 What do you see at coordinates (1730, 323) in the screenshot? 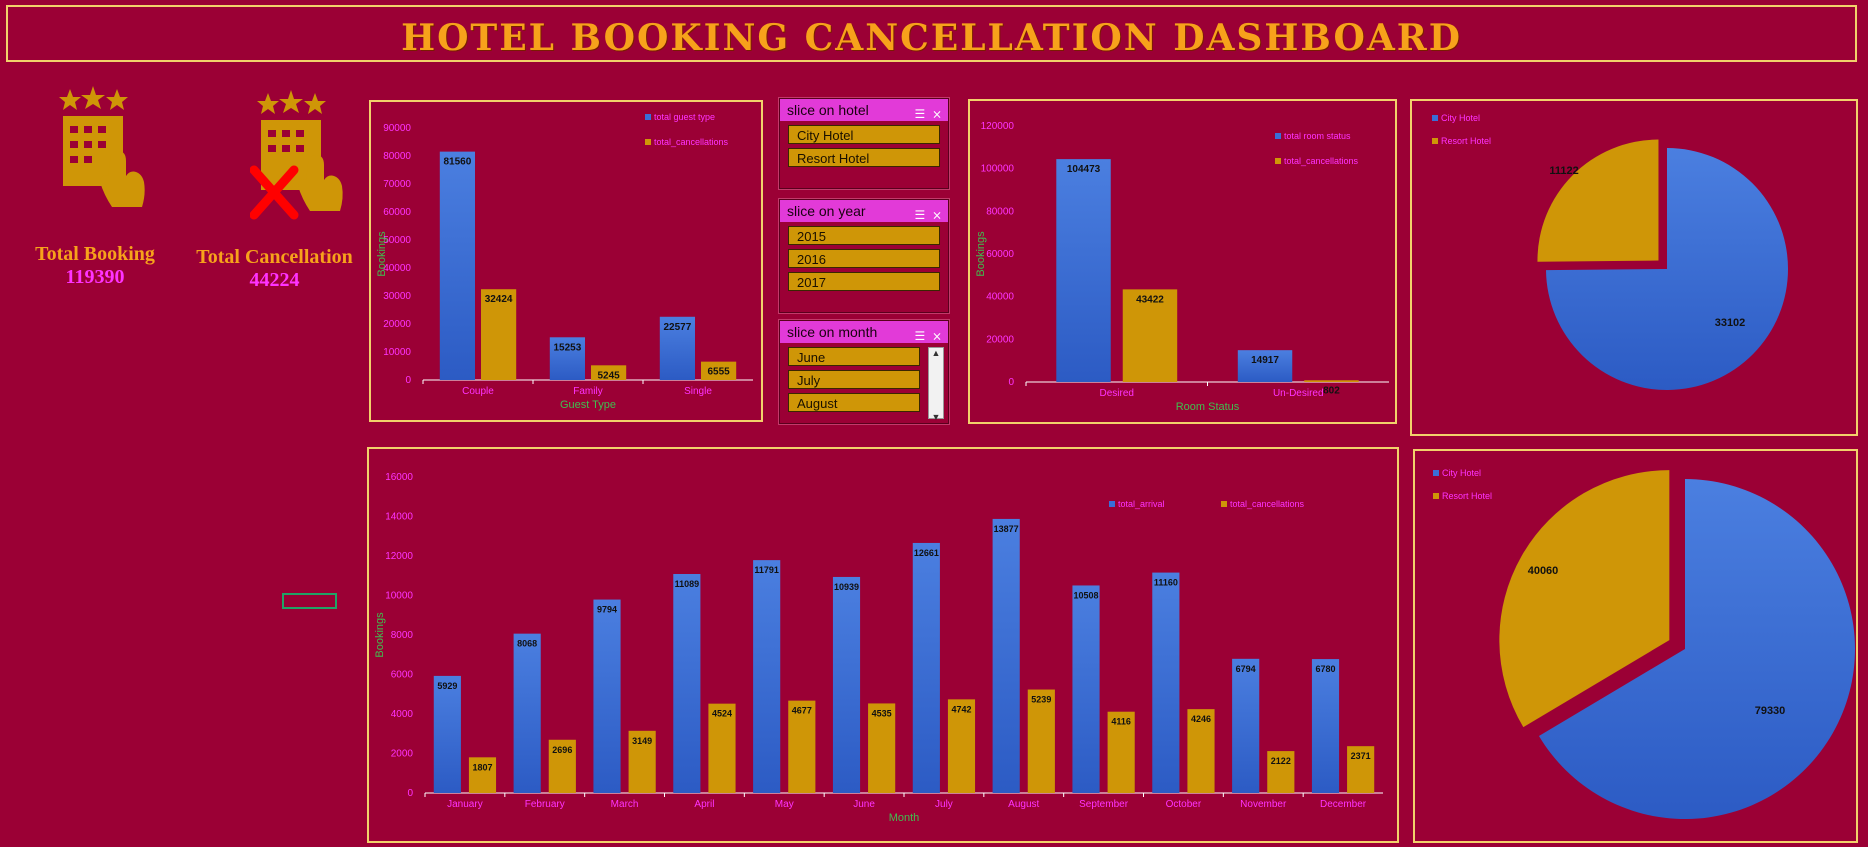
I see `data-label: 33102` at bounding box center [1730, 323].